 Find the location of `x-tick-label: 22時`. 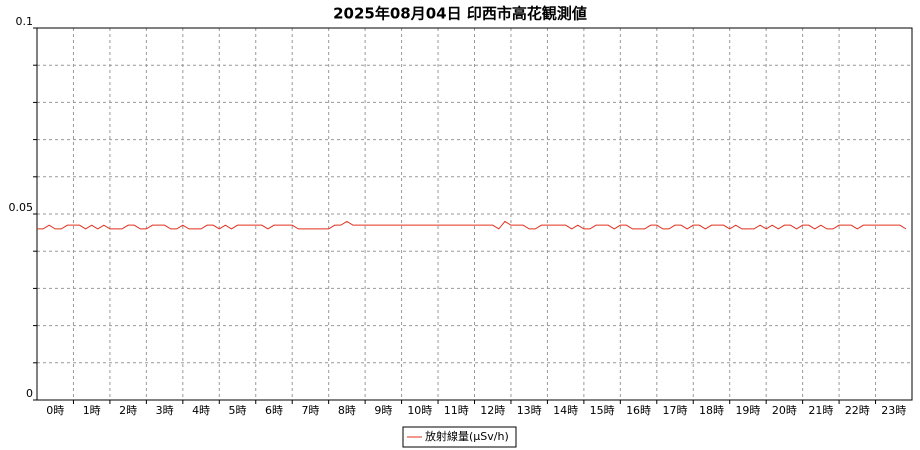

x-tick-label: 22時 is located at coordinates (857, 410).